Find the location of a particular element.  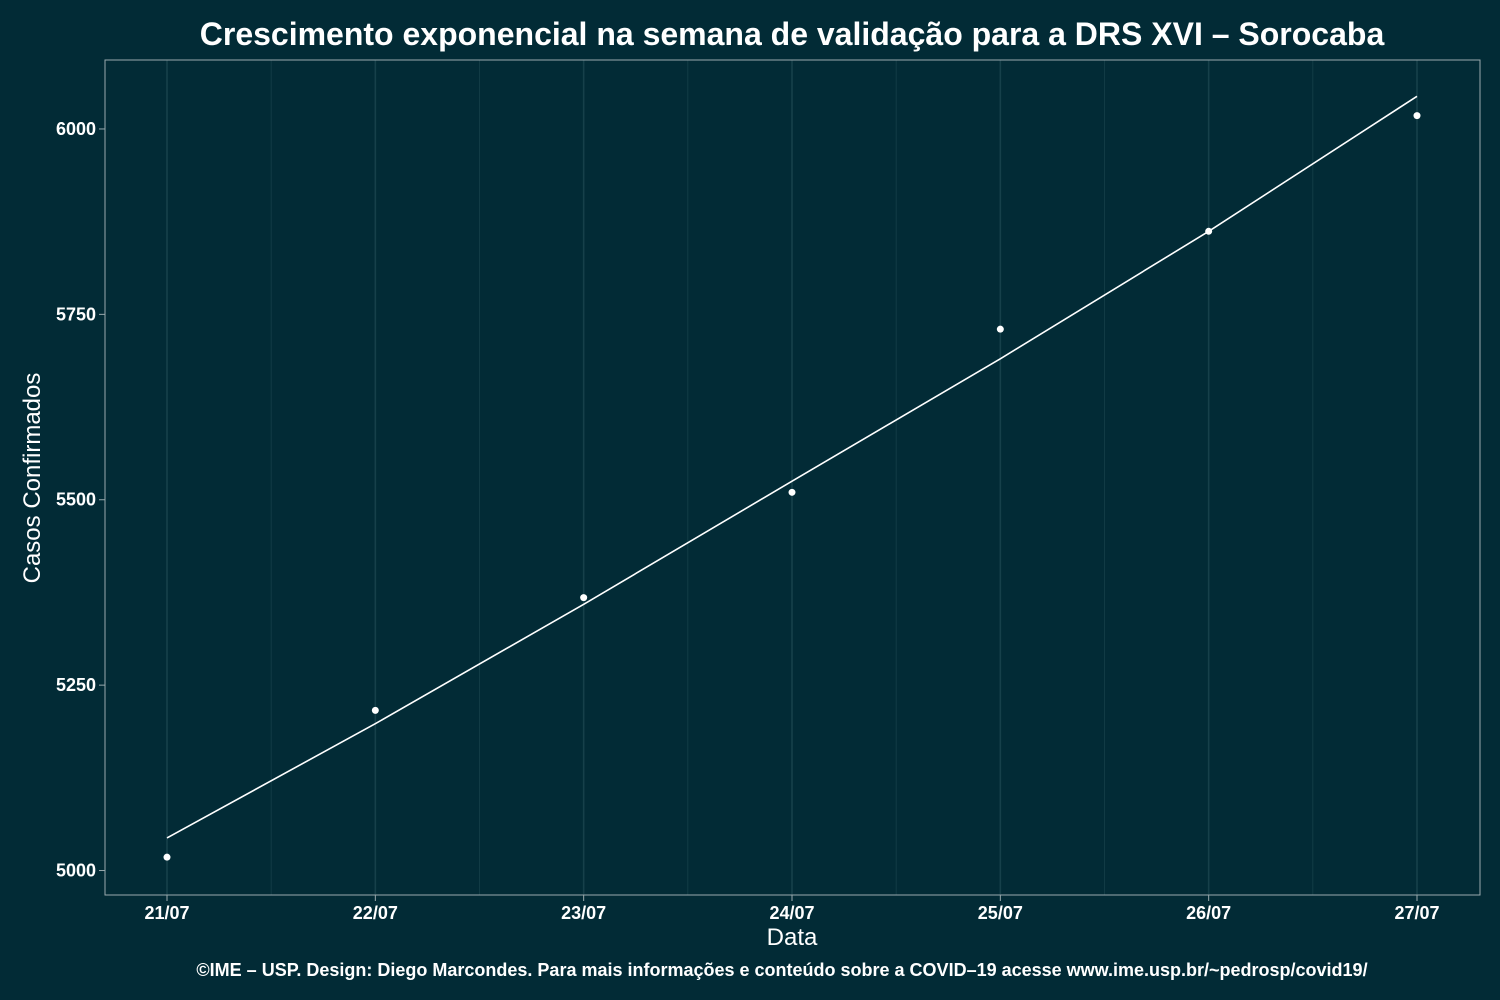

y-axis-ticks: 5000 5250 5500 5750 6000 is located at coordinates (80, 500).